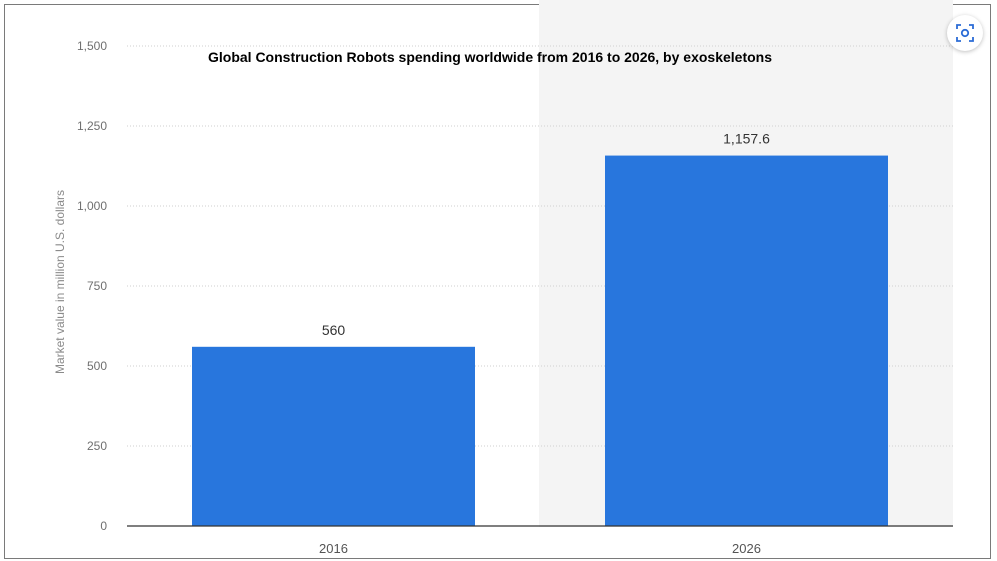 Image resolution: width=997 pixels, height=561 pixels. What do you see at coordinates (103, 526) in the screenshot?
I see `y-tick-label: 0` at bounding box center [103, 526].